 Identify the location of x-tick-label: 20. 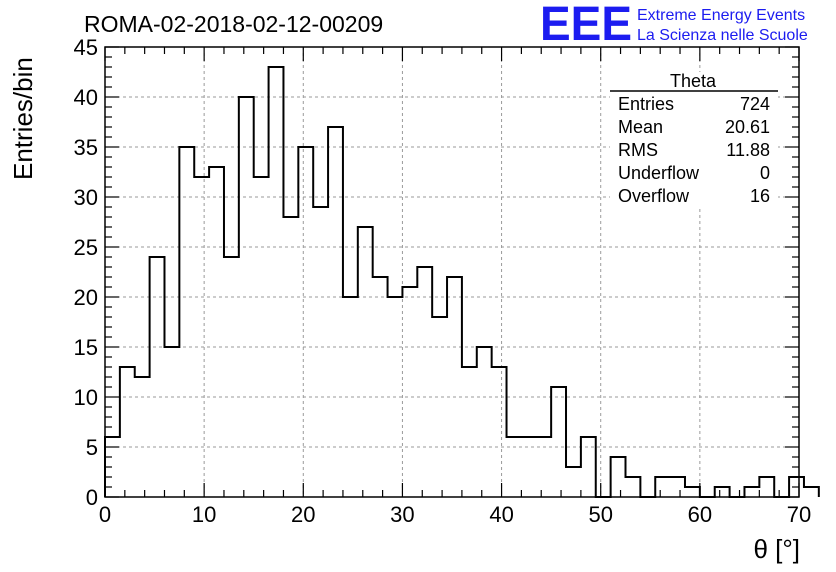
(303, 514).